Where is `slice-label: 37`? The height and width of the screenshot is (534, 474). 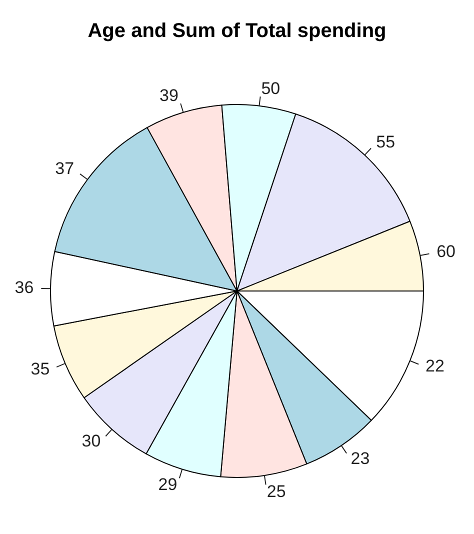 slice-label: 37 is located at coordinates (64, 168).